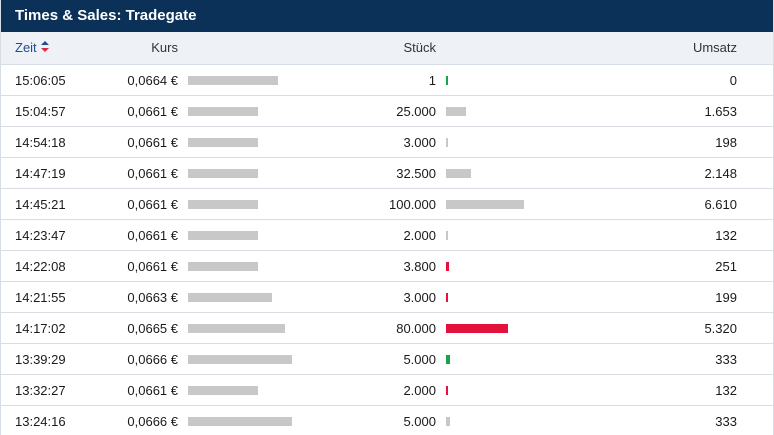 This screenshot has height=435, width=774. Describe the element at coordinates (714, 47) in the screenshot. I see `column-header-umsatz: Umsatz` at that location.